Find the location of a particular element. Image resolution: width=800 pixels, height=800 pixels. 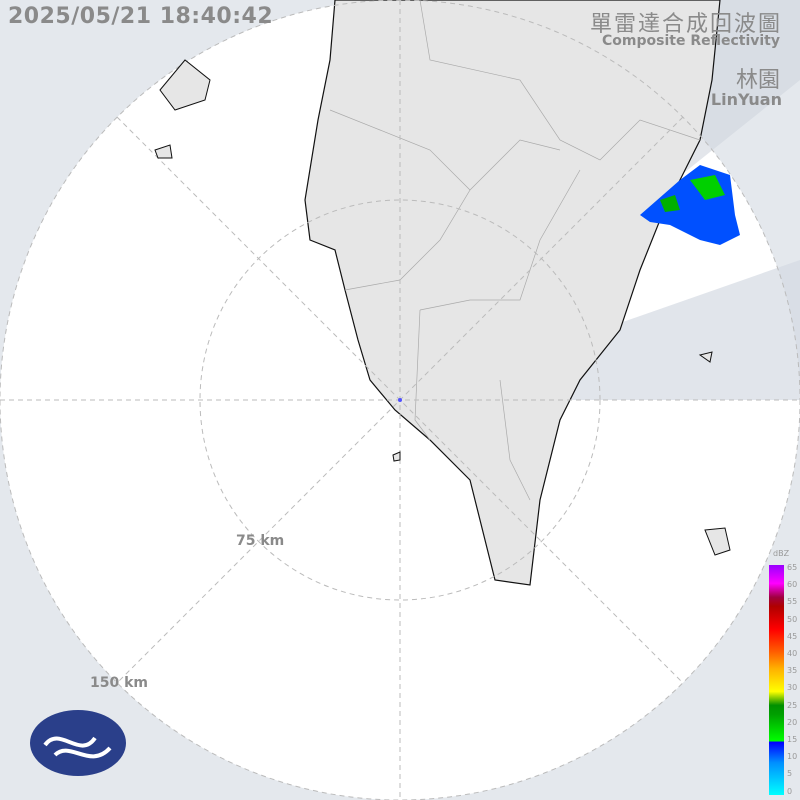

legend-tick: 30 is located at coordinates (792, 688).